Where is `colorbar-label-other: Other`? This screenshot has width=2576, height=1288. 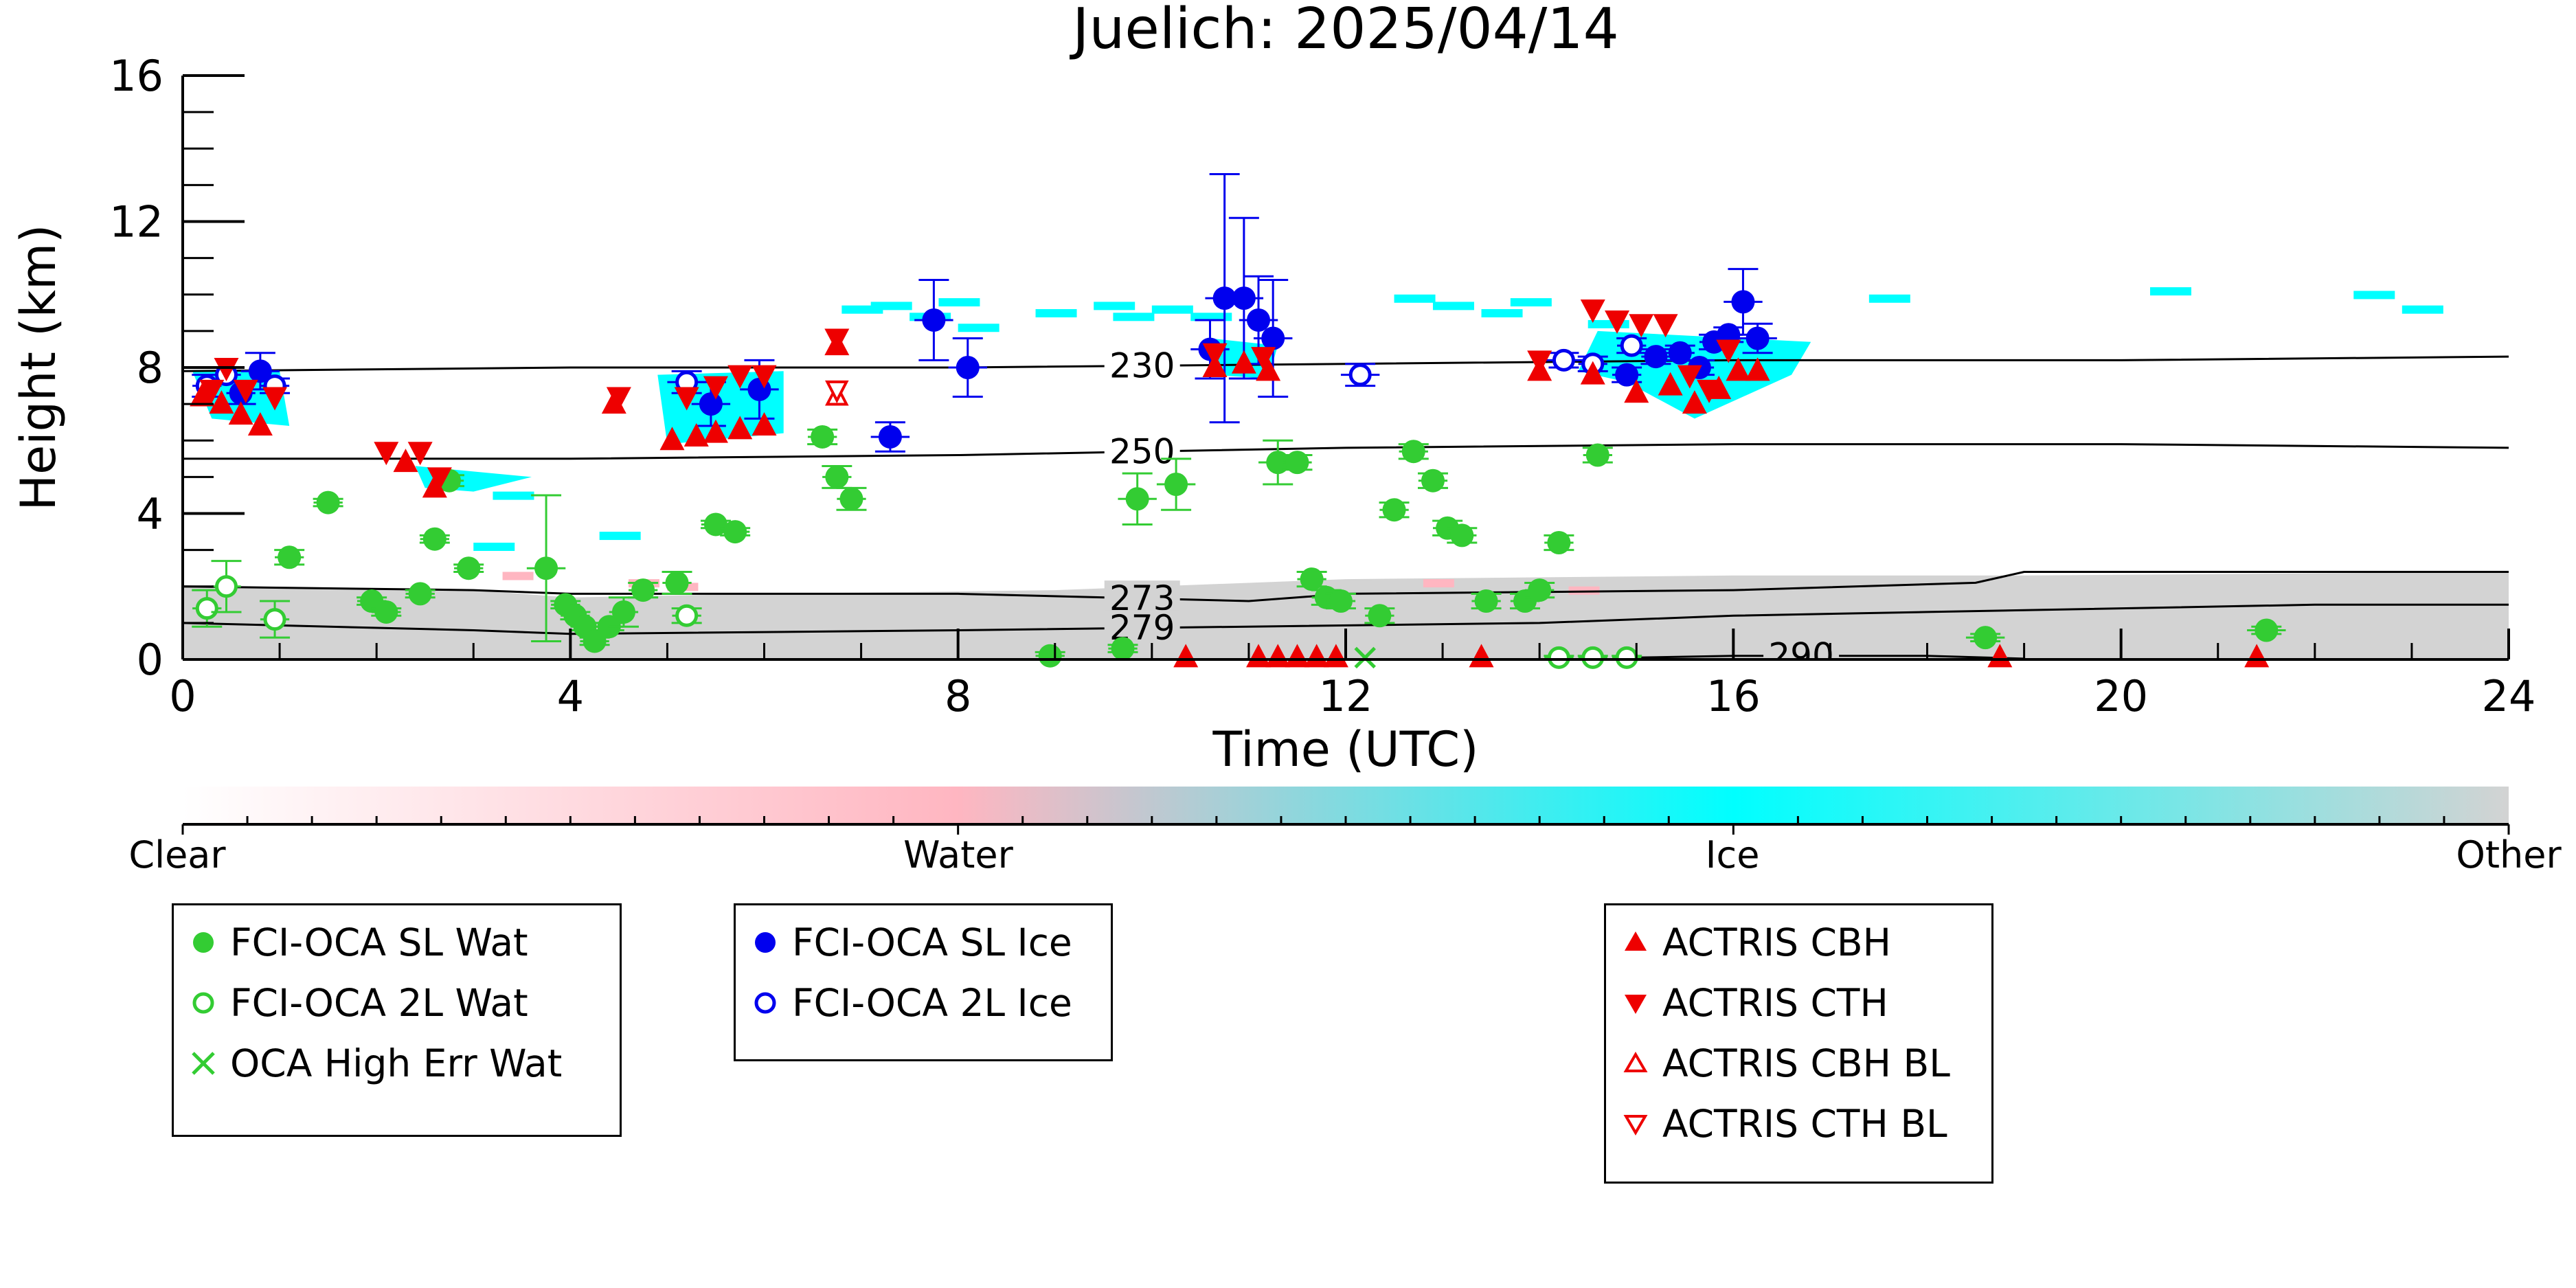
colorbar-label-other: Other is located at coordinates (2509, 855).